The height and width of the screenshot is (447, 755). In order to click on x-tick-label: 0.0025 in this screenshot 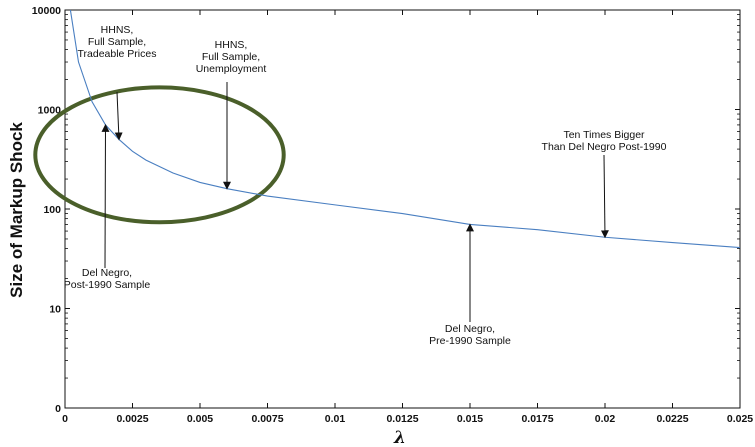, I will do `click(132, 419)`.